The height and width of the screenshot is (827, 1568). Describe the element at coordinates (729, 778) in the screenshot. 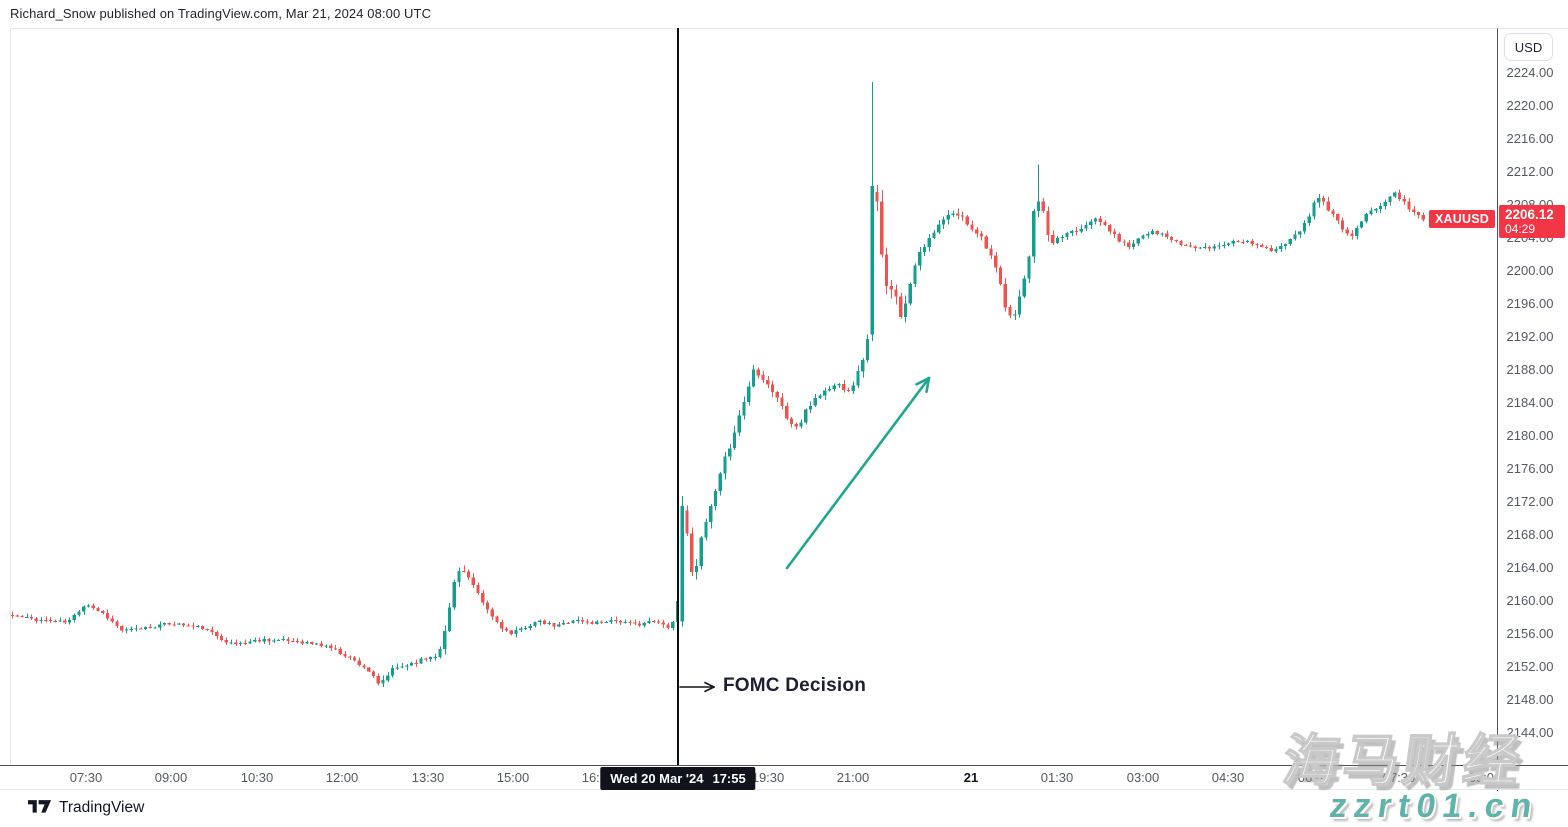

I see `crosshair-time: 17:55` at that location.